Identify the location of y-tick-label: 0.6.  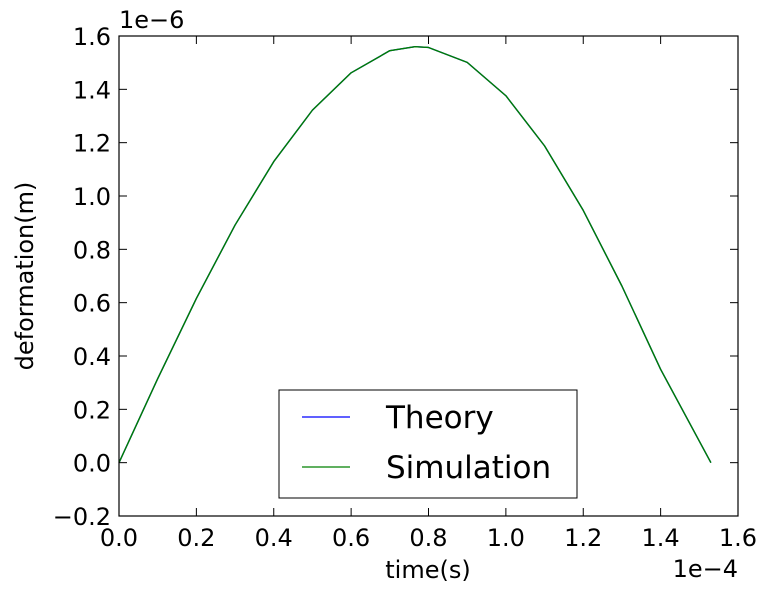
(92, 304).